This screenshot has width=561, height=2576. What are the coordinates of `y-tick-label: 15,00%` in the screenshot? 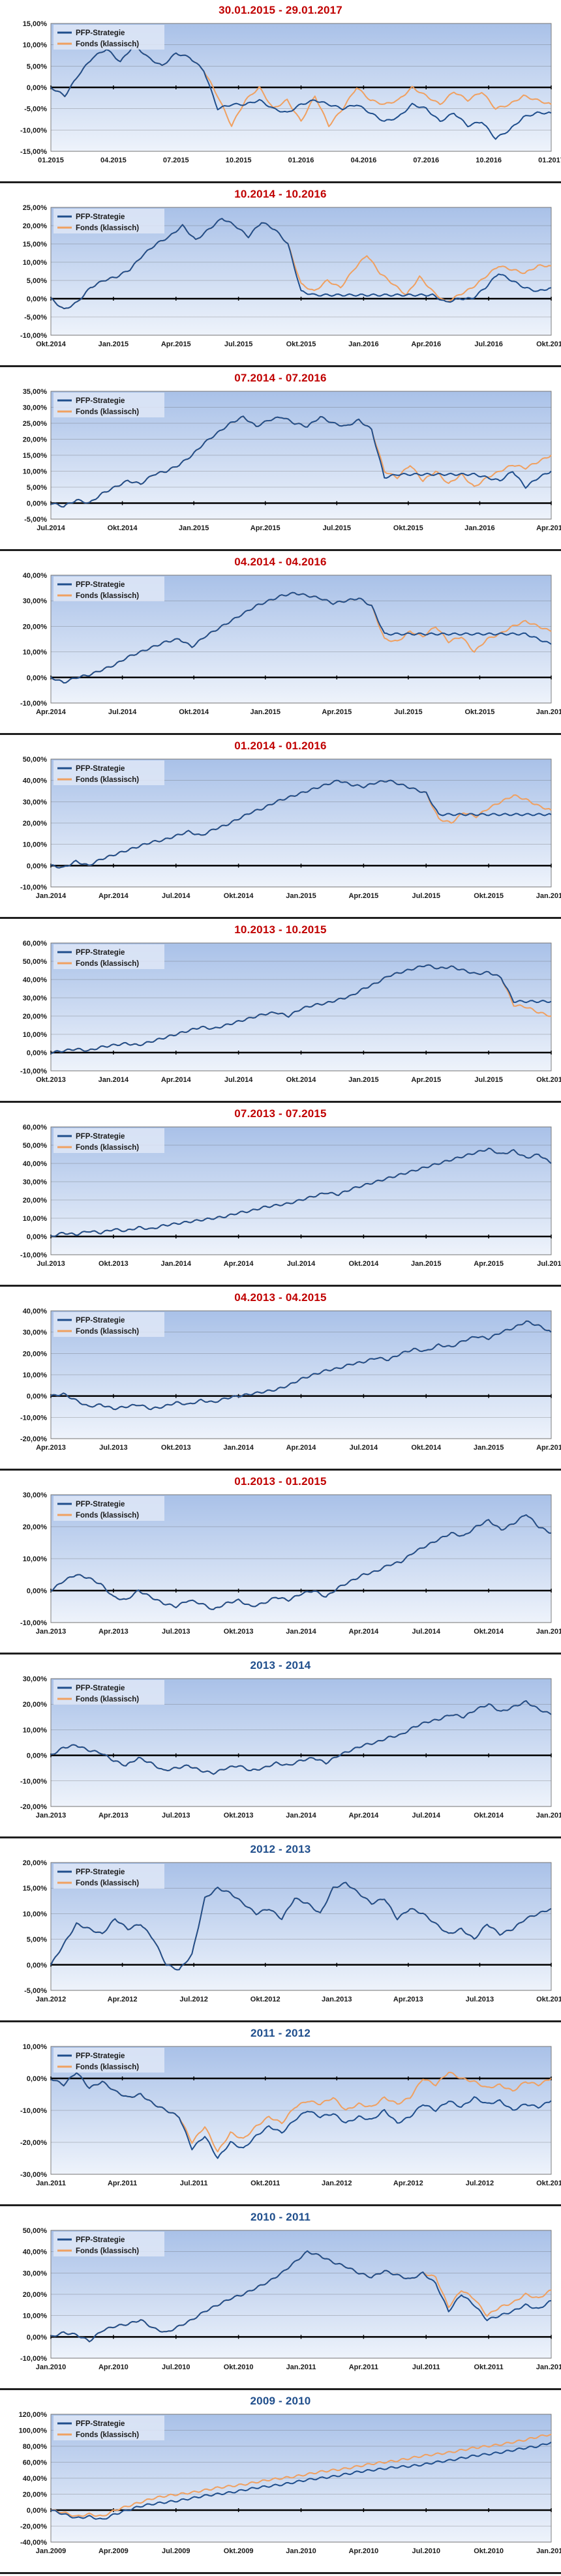 It's located at (35, 244).